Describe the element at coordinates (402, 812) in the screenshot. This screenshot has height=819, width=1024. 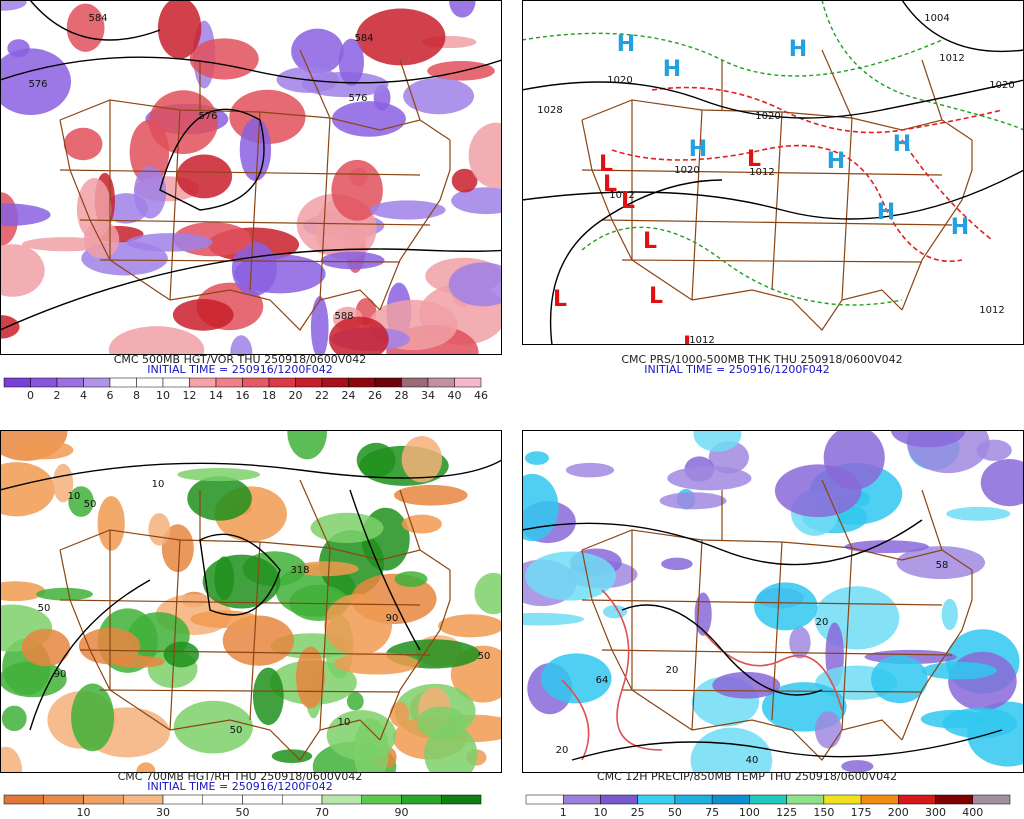
I see `colorbar-label: 90` at that location.